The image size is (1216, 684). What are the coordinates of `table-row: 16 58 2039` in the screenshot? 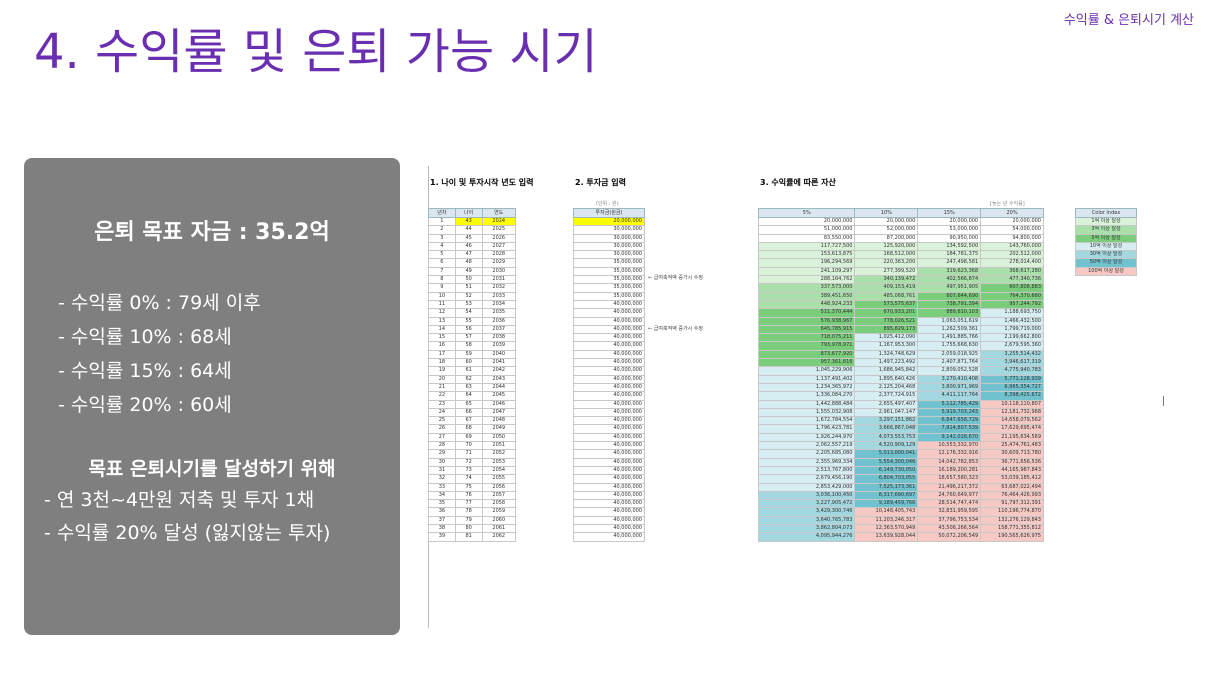 It's located at (472, 346).